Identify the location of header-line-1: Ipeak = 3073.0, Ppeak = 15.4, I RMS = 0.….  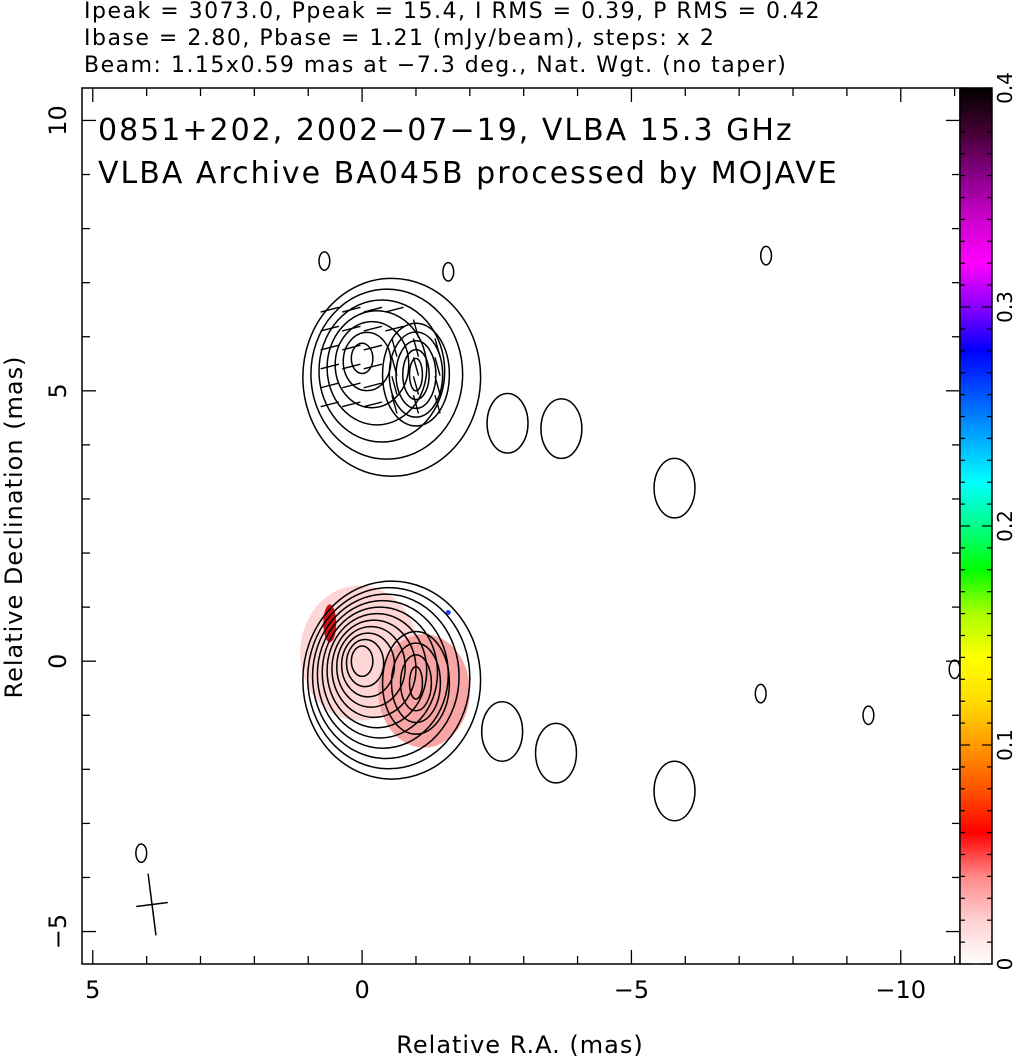
(452, 12).